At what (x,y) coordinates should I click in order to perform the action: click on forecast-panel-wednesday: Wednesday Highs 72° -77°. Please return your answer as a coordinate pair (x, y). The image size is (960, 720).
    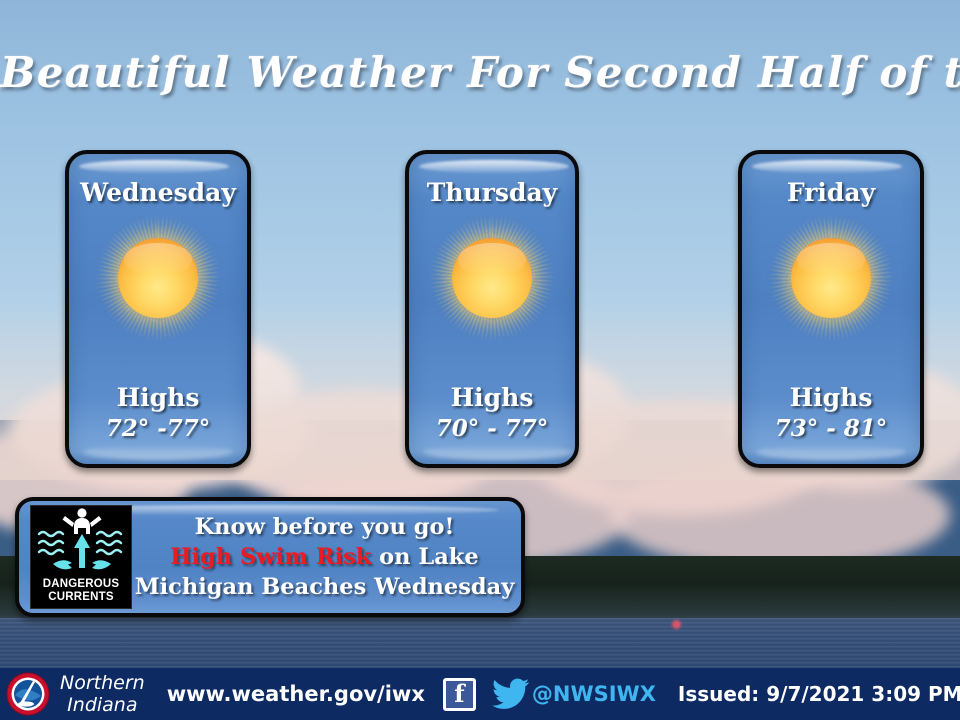
    Looking at the image, I should click on (158, 309).